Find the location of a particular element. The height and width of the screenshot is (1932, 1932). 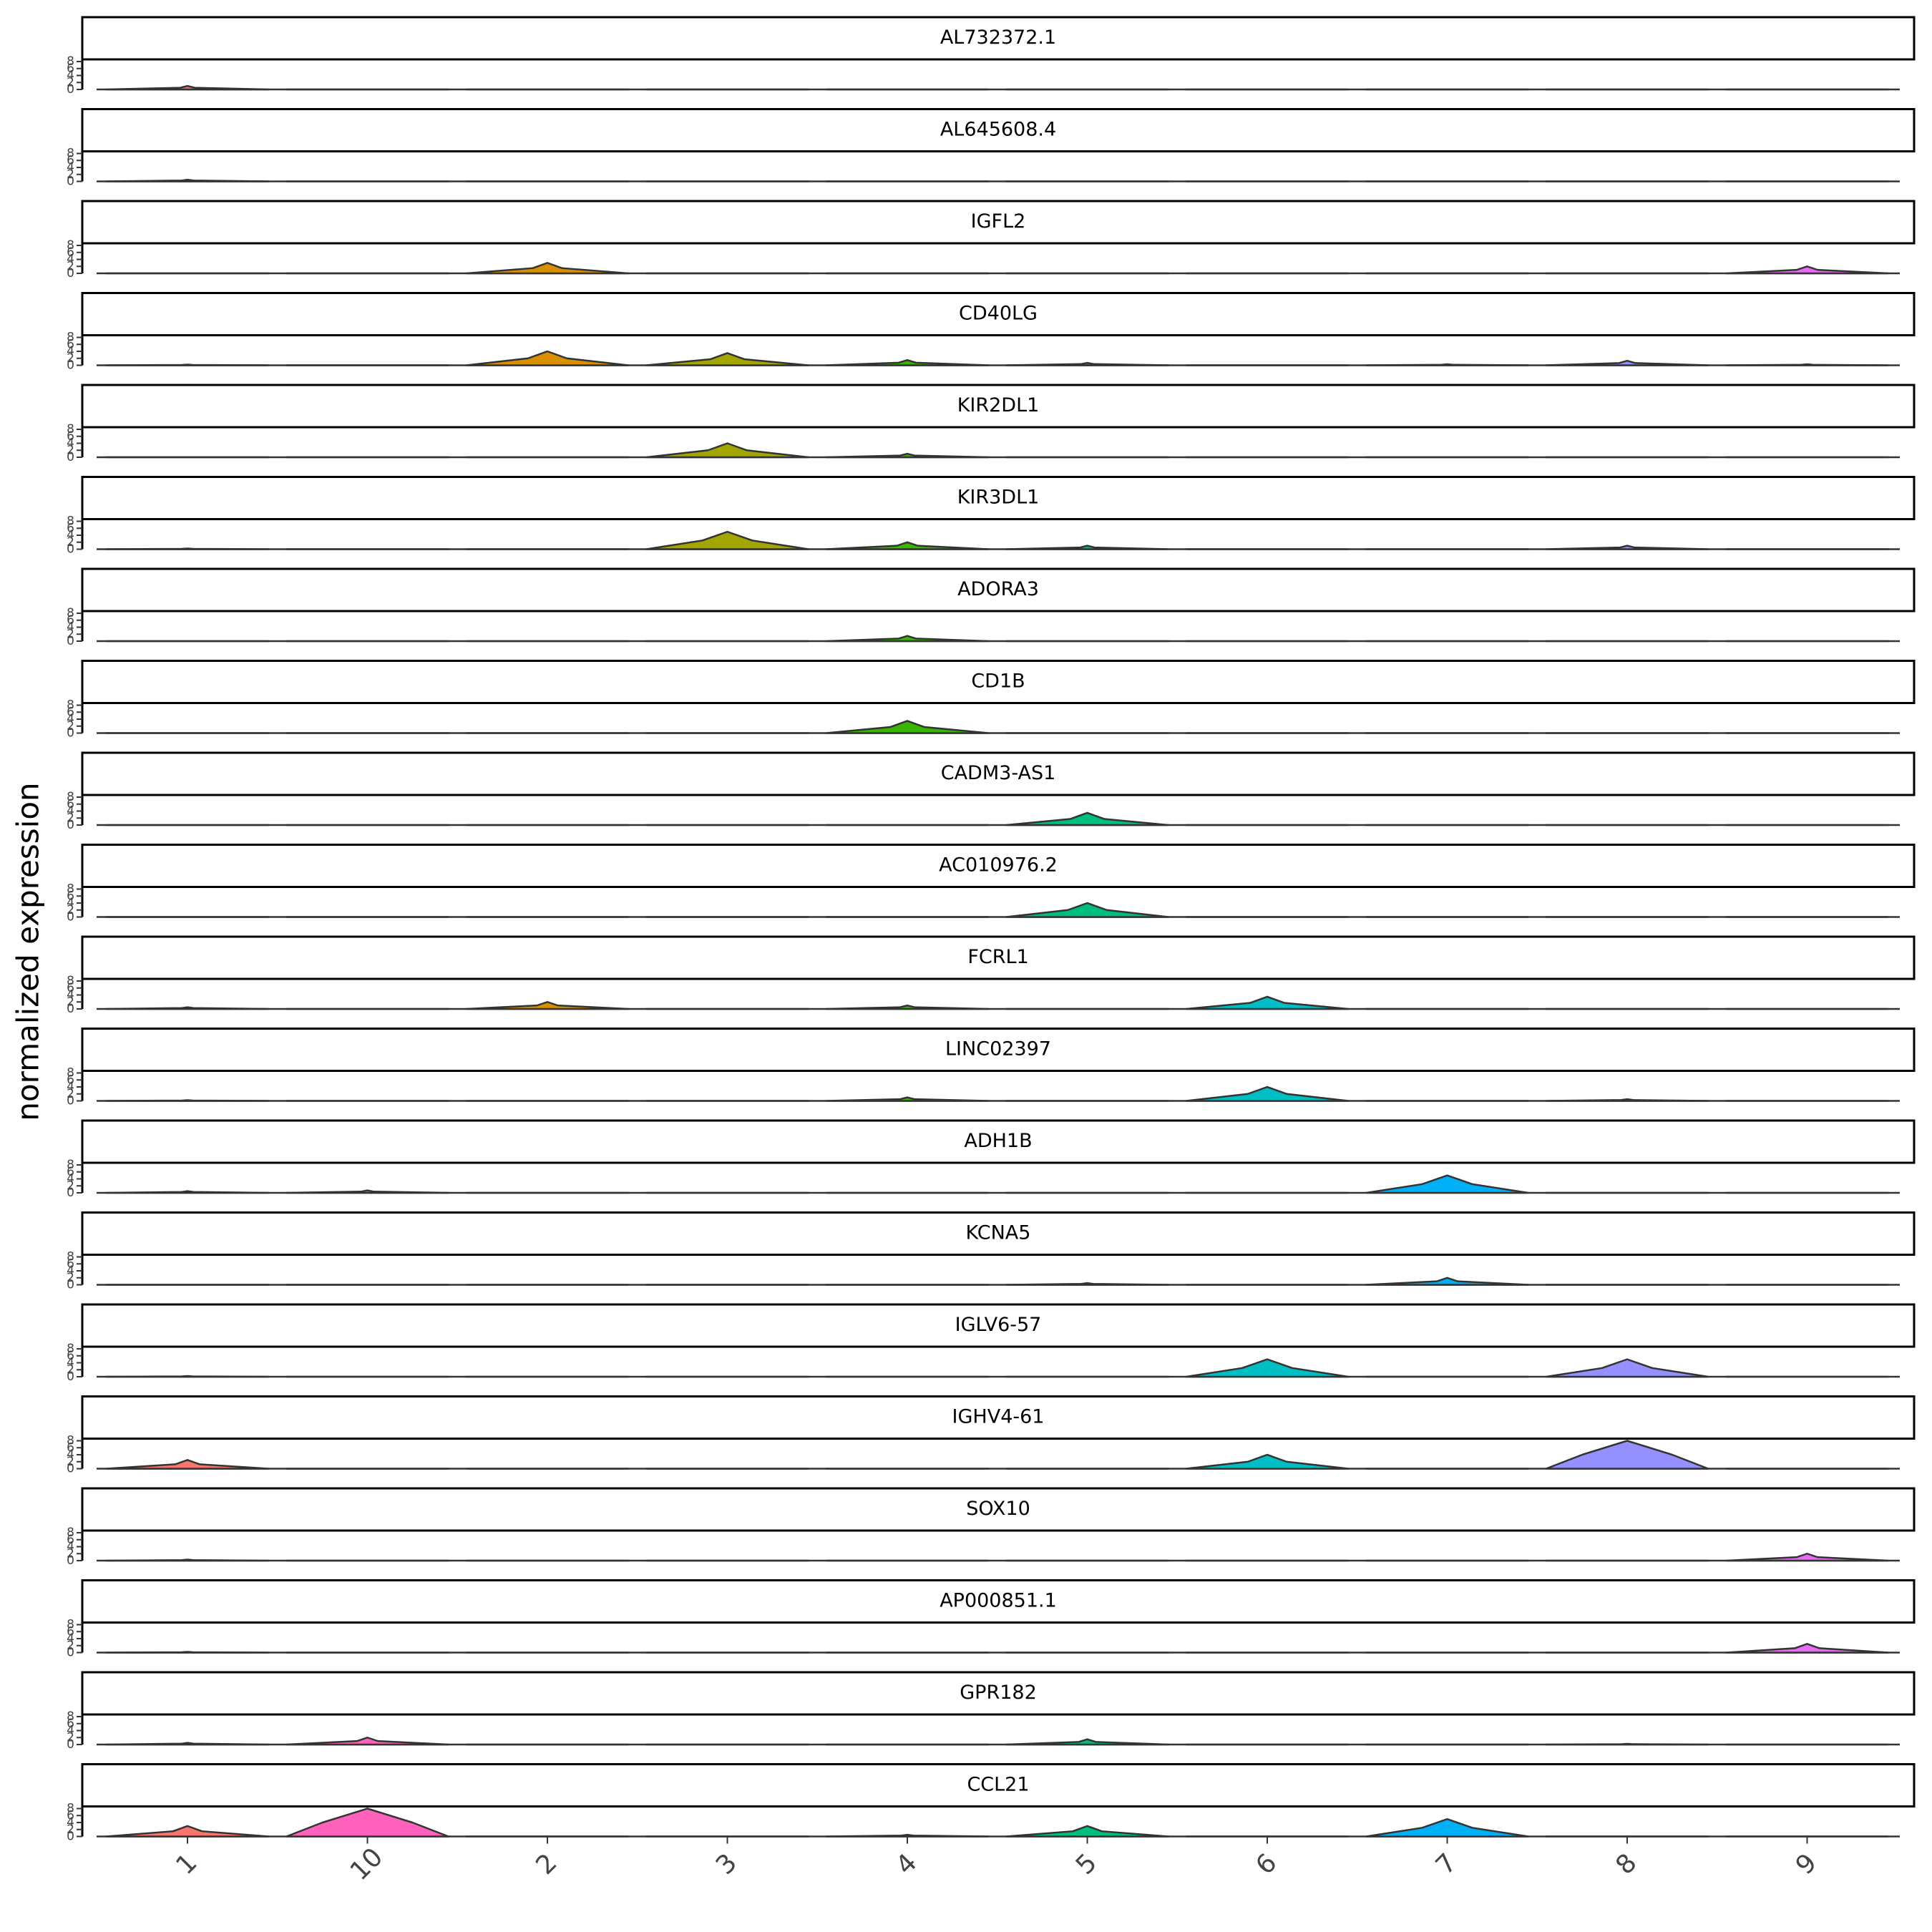

strip-title: CD40LG is located at coordinates (998, 314).